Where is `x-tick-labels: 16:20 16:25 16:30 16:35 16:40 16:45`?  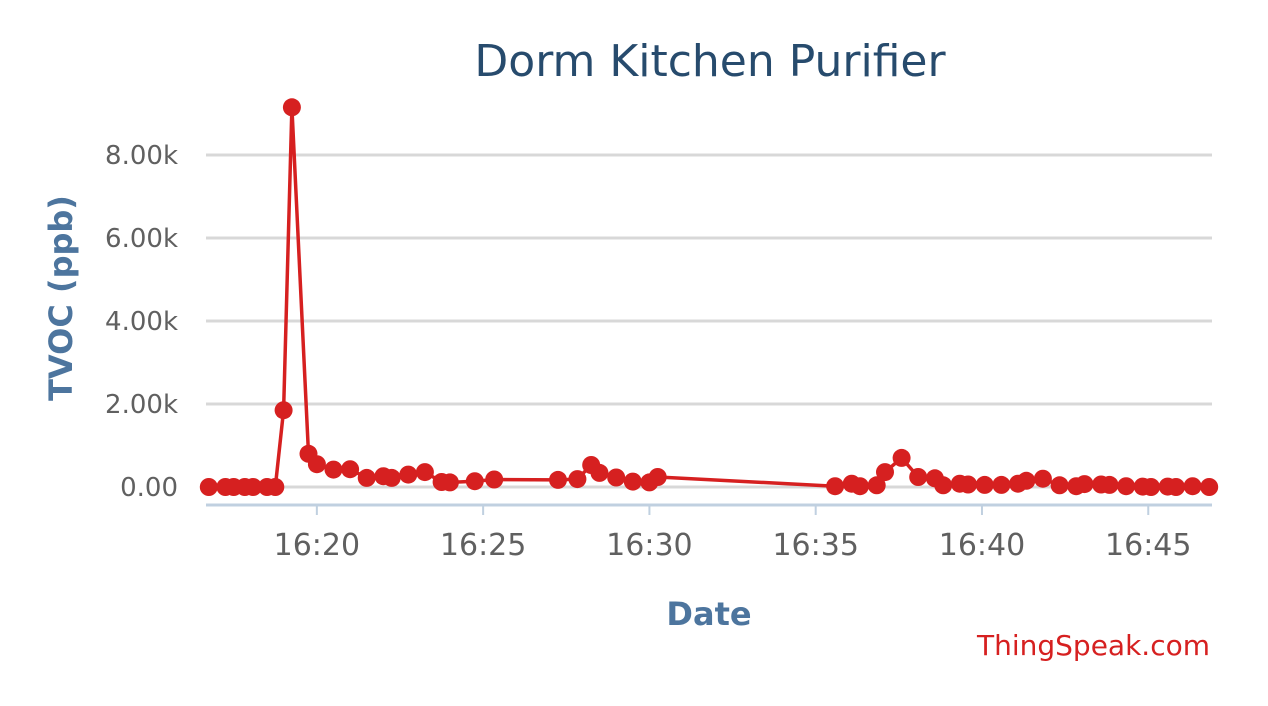
x-tick-labels: 16:20 16:25 16:30 16:35 16:40 16:45 is located at coordinates (733, 545).